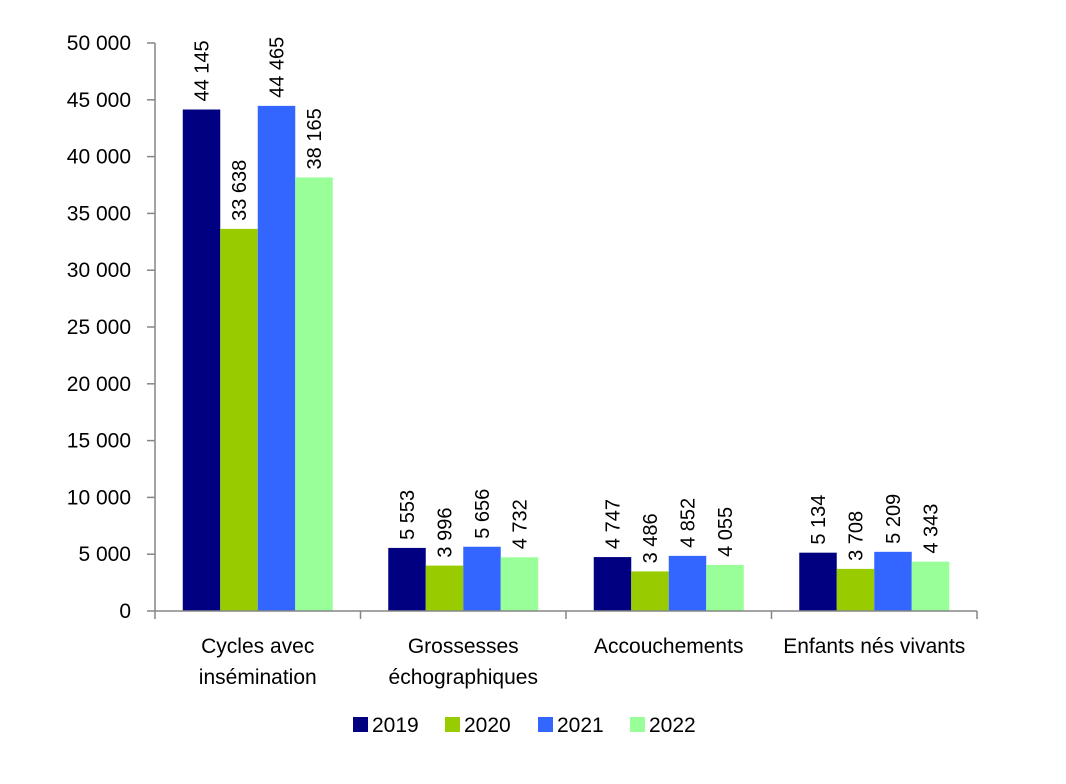 This screenshot has height=784, width=1066. Describe the element at coordinates (894, 519) in the screenshot. I see `data-label: 5 209` at that location.